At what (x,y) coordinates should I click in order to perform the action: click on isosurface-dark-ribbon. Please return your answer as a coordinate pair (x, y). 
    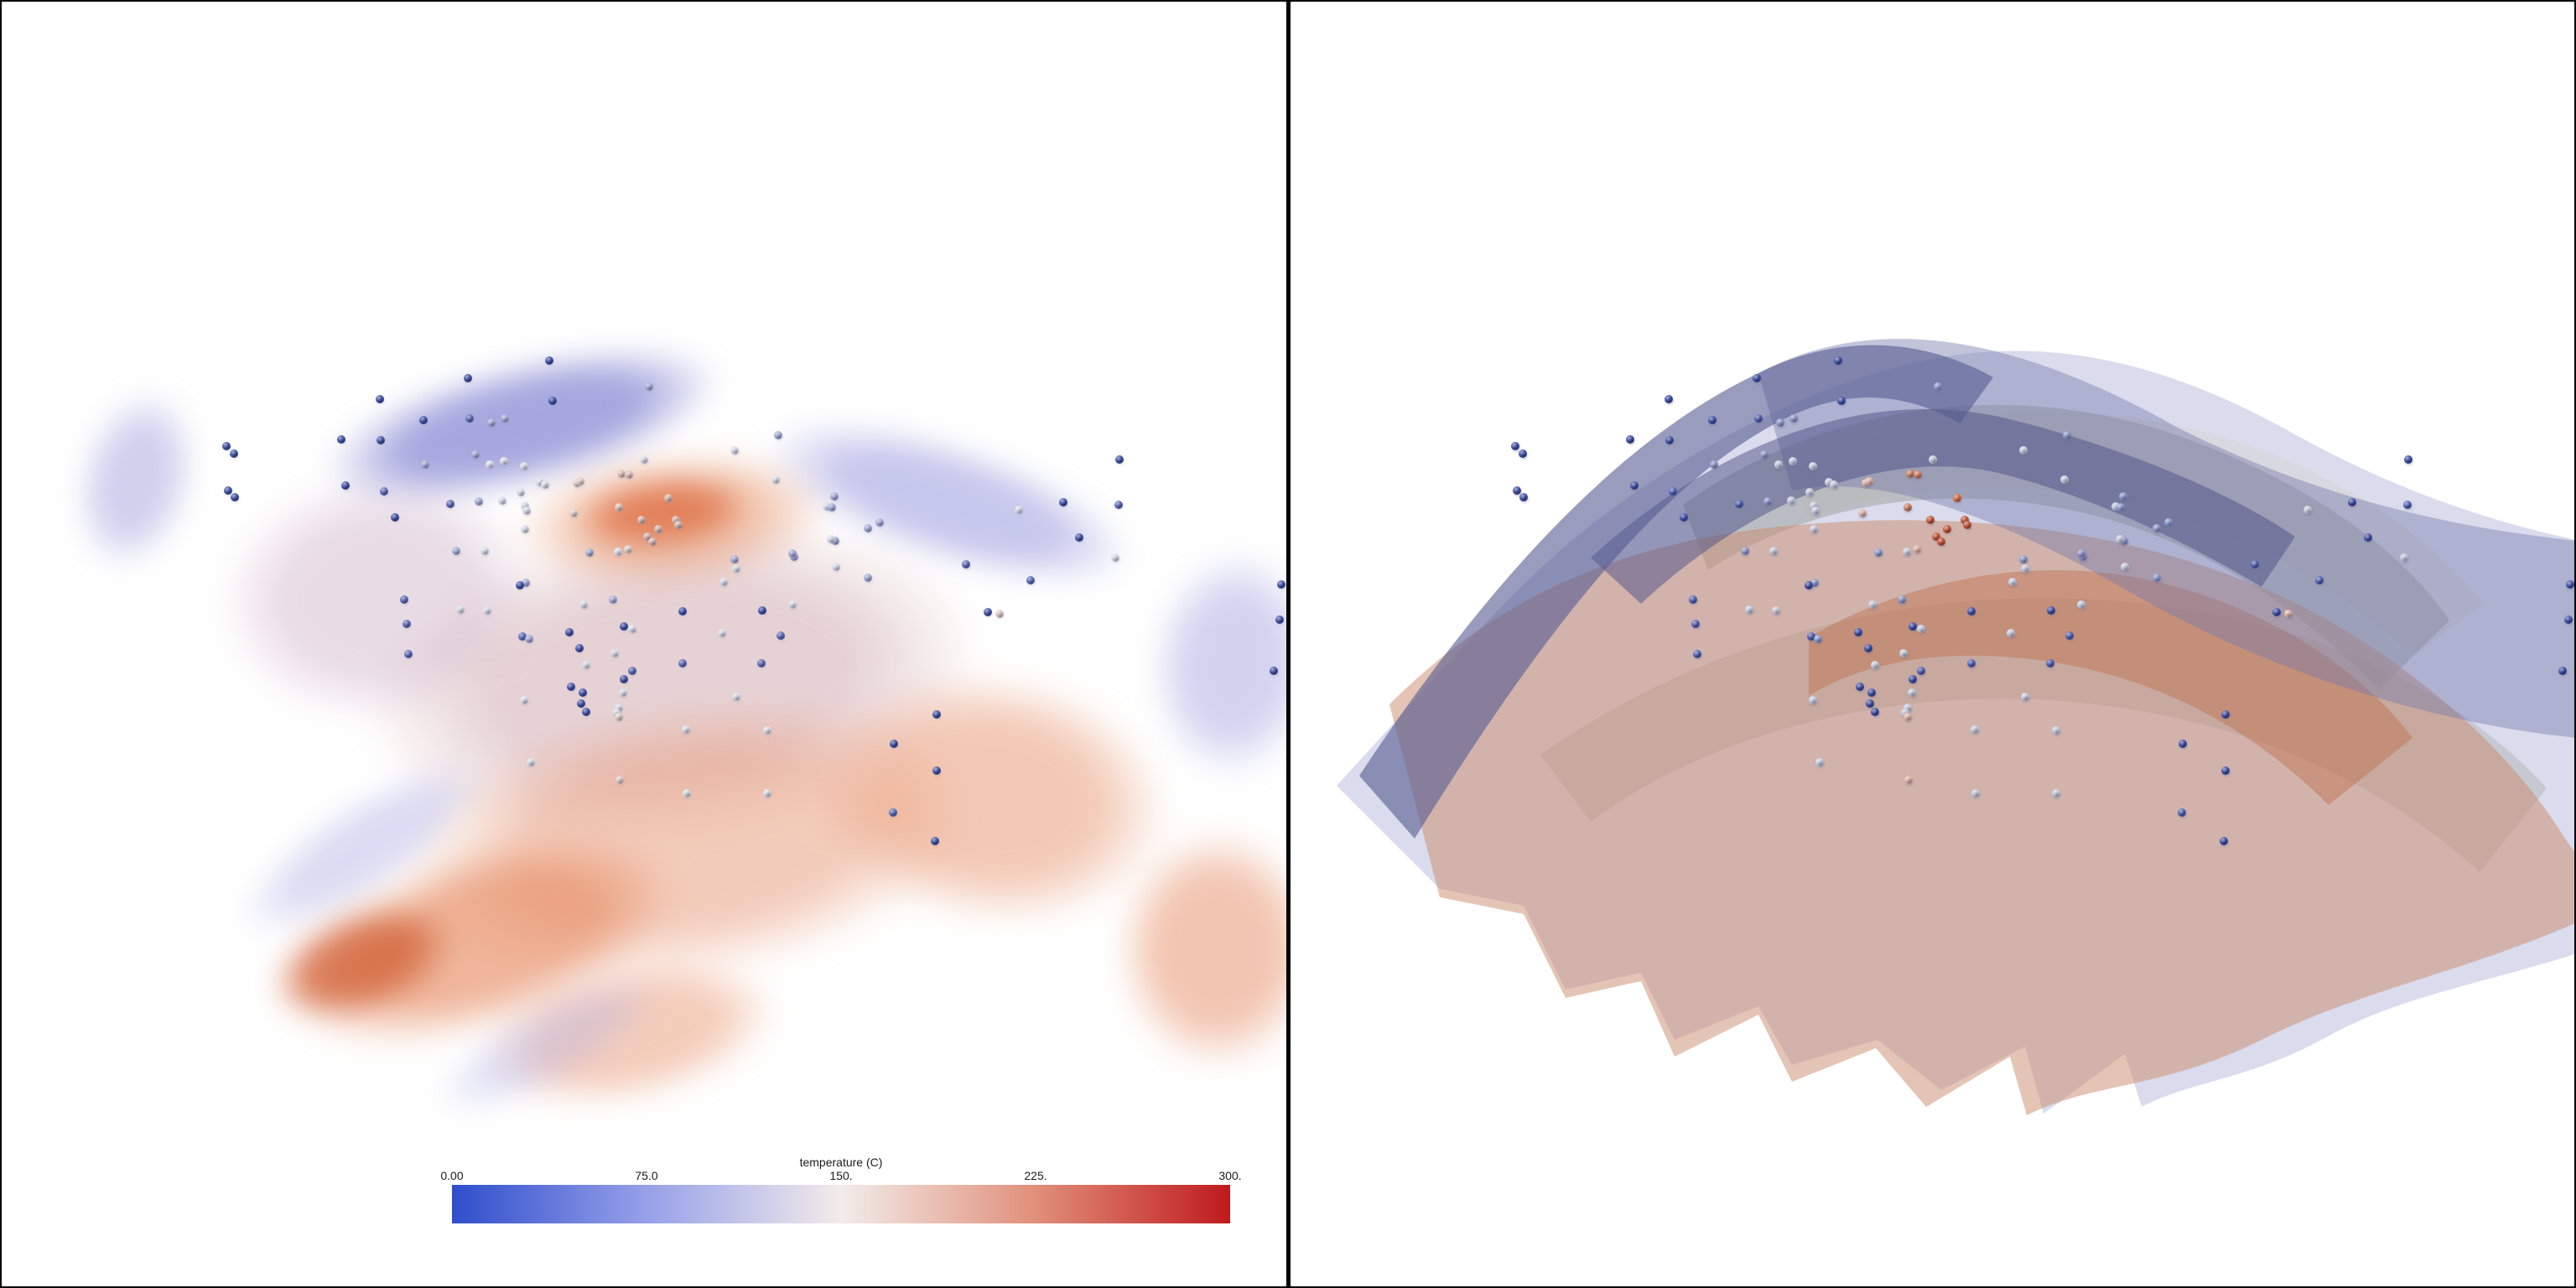
    Looking at the image, I should click on (1676, 592).